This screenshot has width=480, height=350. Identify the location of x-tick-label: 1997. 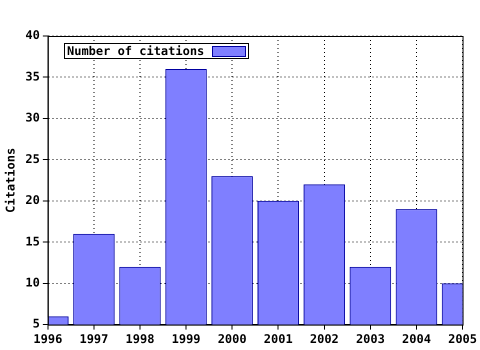
(93, 339).